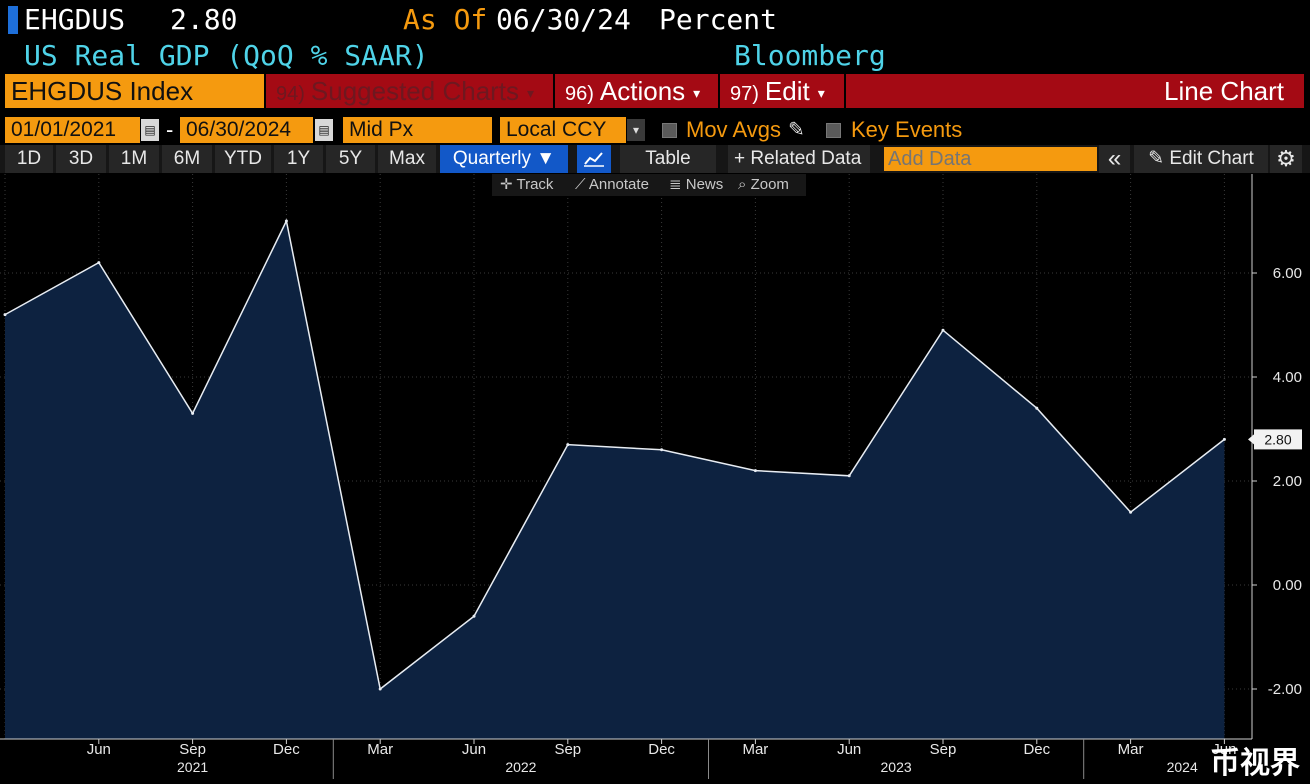 This screenshot has width=1310, height=784. I want to click on suggested-charts-button: 94) Suggested Charts ▾, so click(409, 91).